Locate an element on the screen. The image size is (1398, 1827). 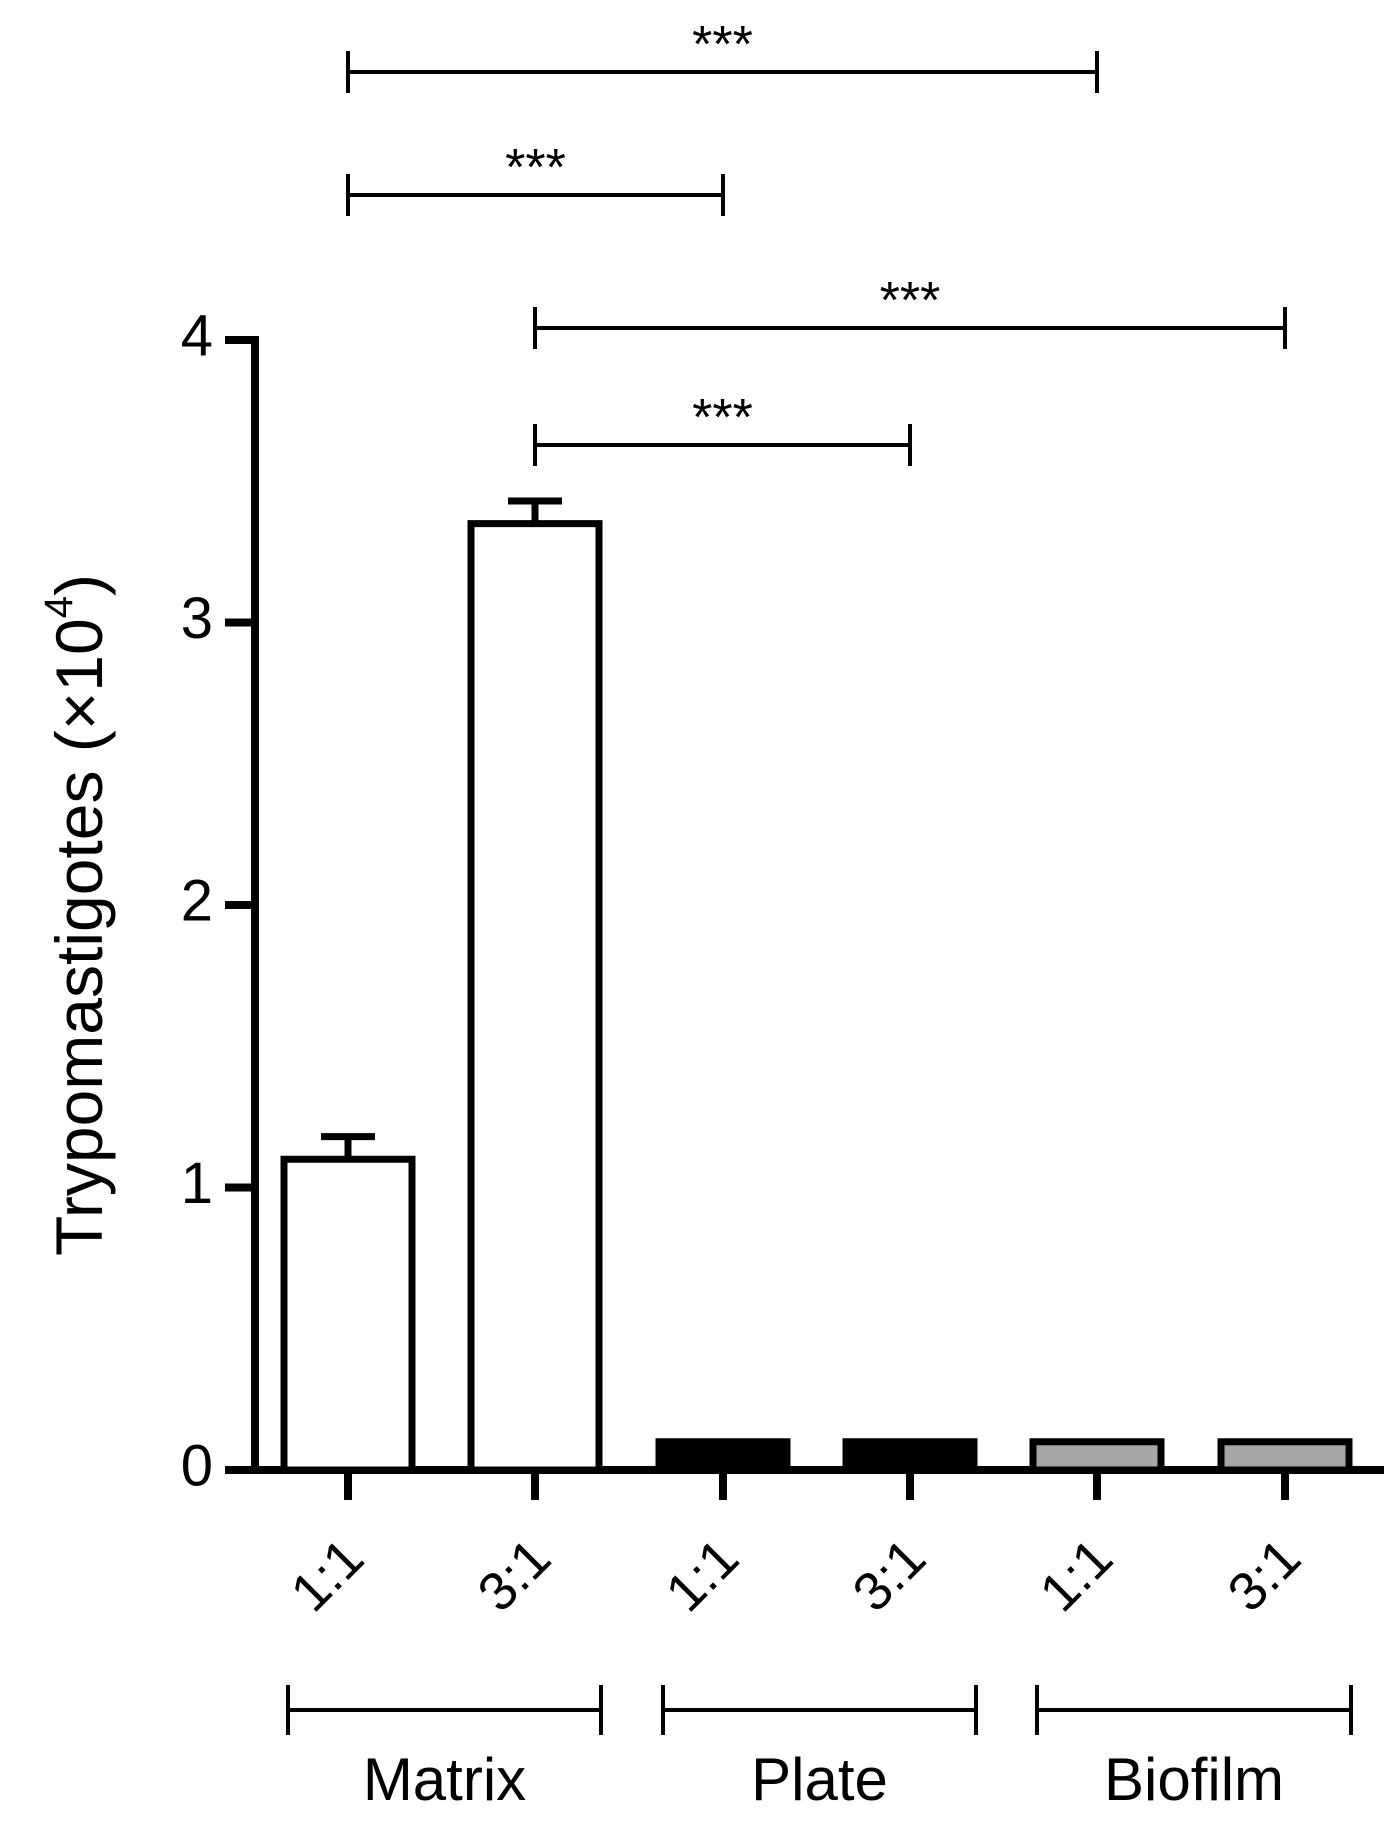
y-axis-label: Trypomastigotes (×104) is located at coordinates (77, 915).